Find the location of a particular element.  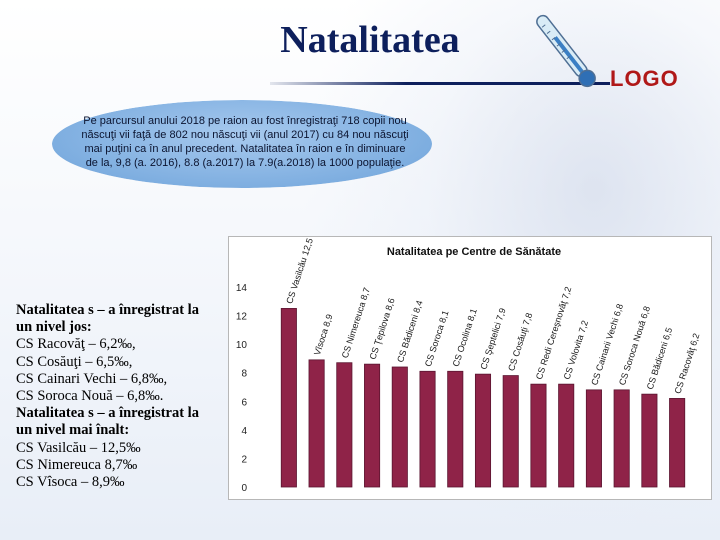

note-line: CS Racovăţ – 6,2‰, is located at coordinates (76, 344).